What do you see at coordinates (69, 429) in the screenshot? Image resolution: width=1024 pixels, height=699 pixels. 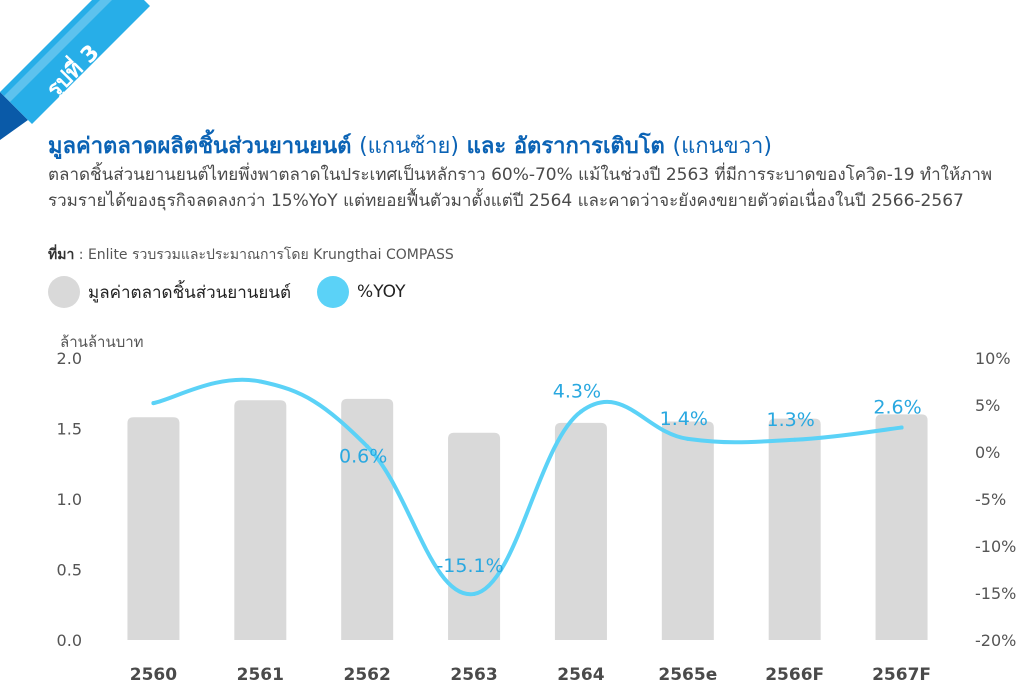 I see `y-tick-label: 1.5` at bounding box center [69, 429].